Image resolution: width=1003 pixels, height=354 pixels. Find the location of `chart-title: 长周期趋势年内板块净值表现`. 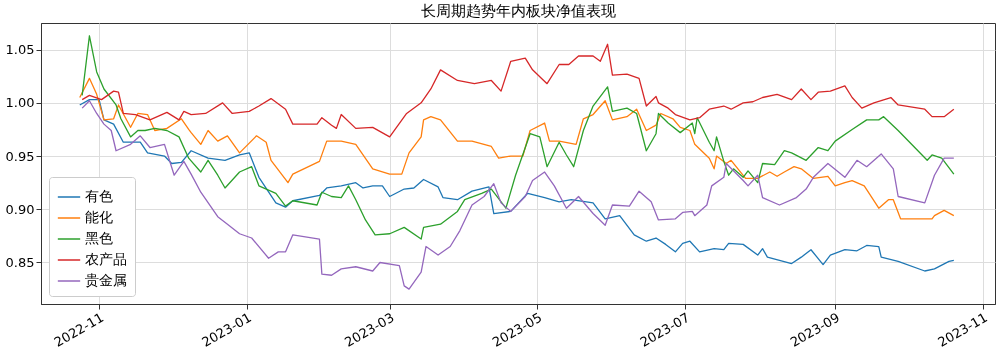

chart-title: 长周期趋势年内板块净值表现 is located at coordinates (518, 11).